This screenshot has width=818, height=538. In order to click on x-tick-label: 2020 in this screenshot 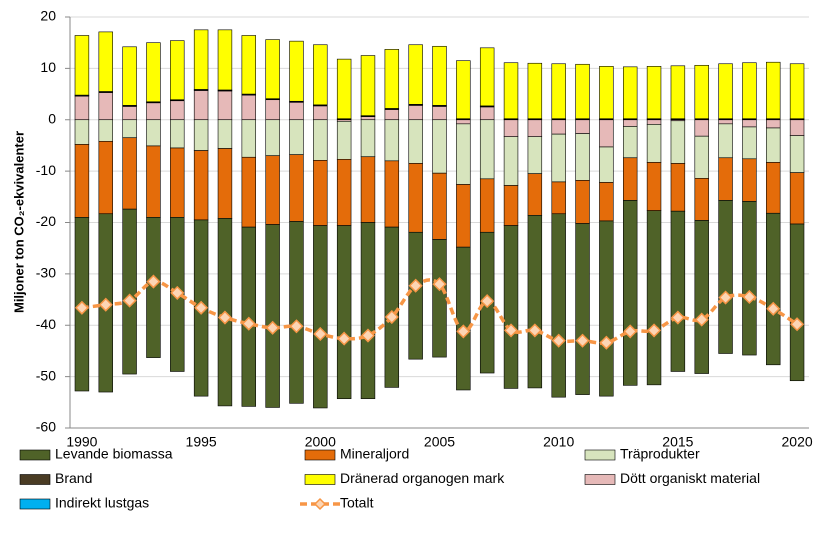, I will do `click(797, 442)`.